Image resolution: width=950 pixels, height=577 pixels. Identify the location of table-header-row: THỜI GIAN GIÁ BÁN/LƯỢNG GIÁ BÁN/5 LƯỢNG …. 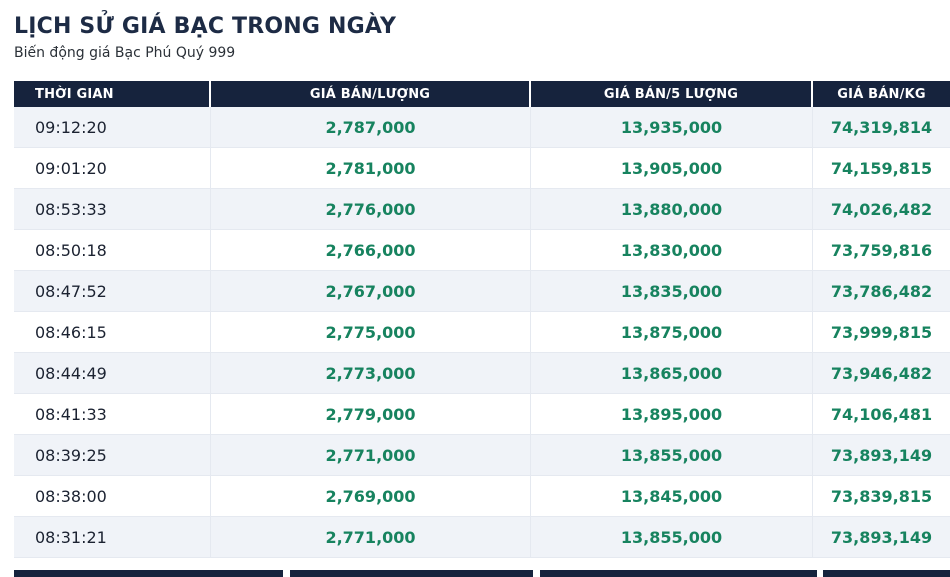
(482, 94).